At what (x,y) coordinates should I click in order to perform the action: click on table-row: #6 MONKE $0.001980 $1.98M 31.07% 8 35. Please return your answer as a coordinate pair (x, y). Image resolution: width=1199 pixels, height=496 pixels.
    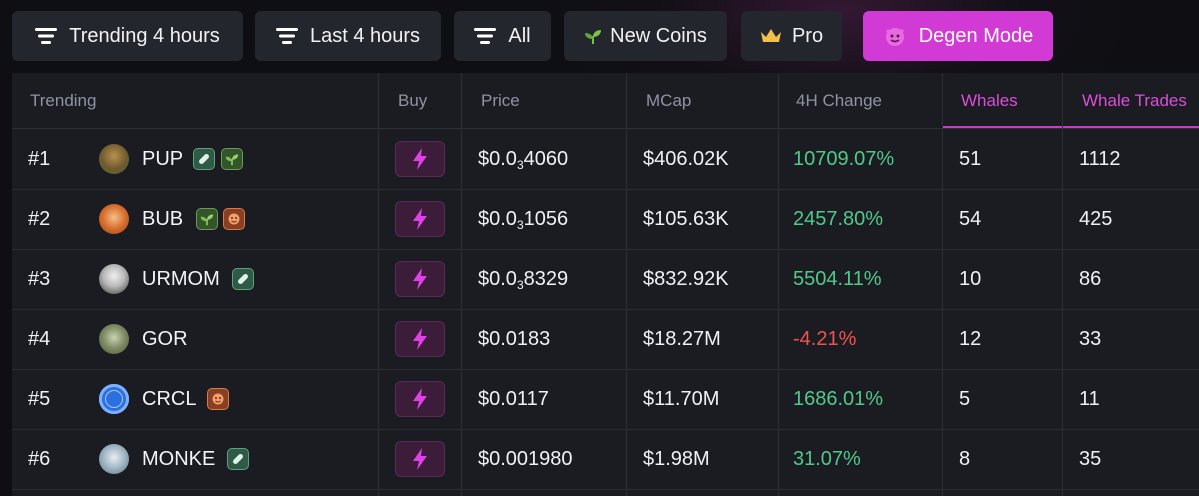
    Looking at the image, I should click on (605, 459).